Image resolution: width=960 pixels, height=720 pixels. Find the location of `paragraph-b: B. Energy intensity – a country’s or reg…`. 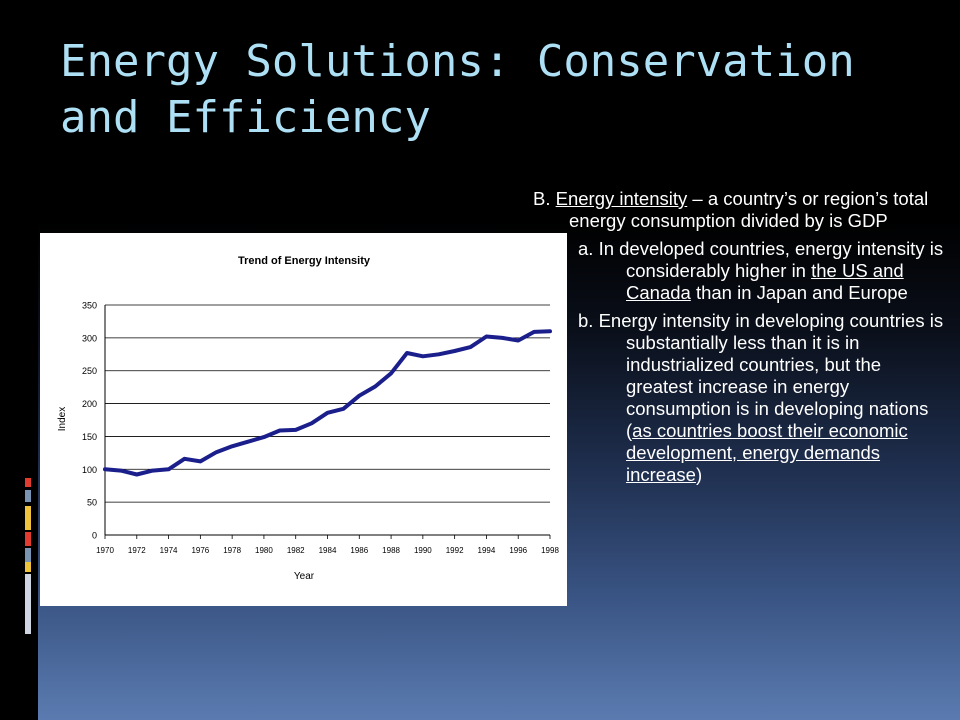

paragraph-b: B. Energy intensity – a country’s or reg… is located at coordinates (743, 210).